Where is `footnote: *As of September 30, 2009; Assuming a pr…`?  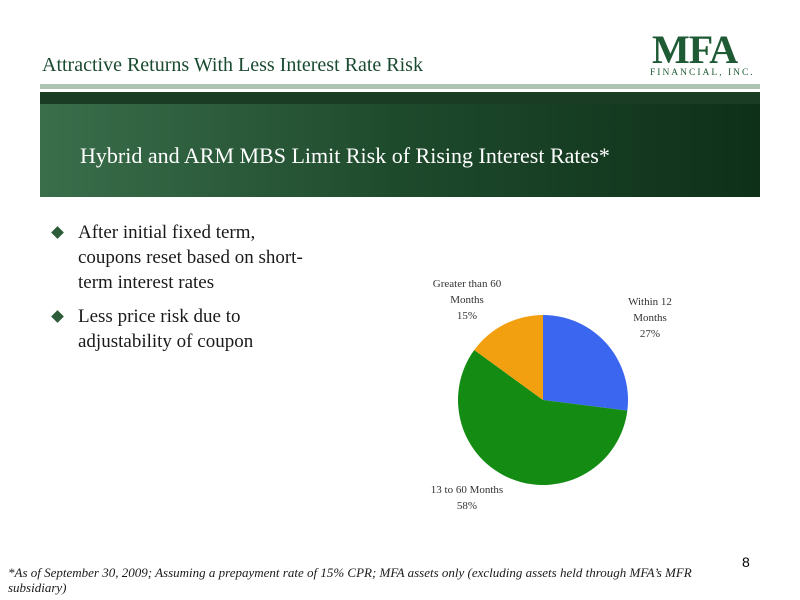
footnote: *As of September 30, 2009; Assuming a pr… is located at coordinates (350, 580).